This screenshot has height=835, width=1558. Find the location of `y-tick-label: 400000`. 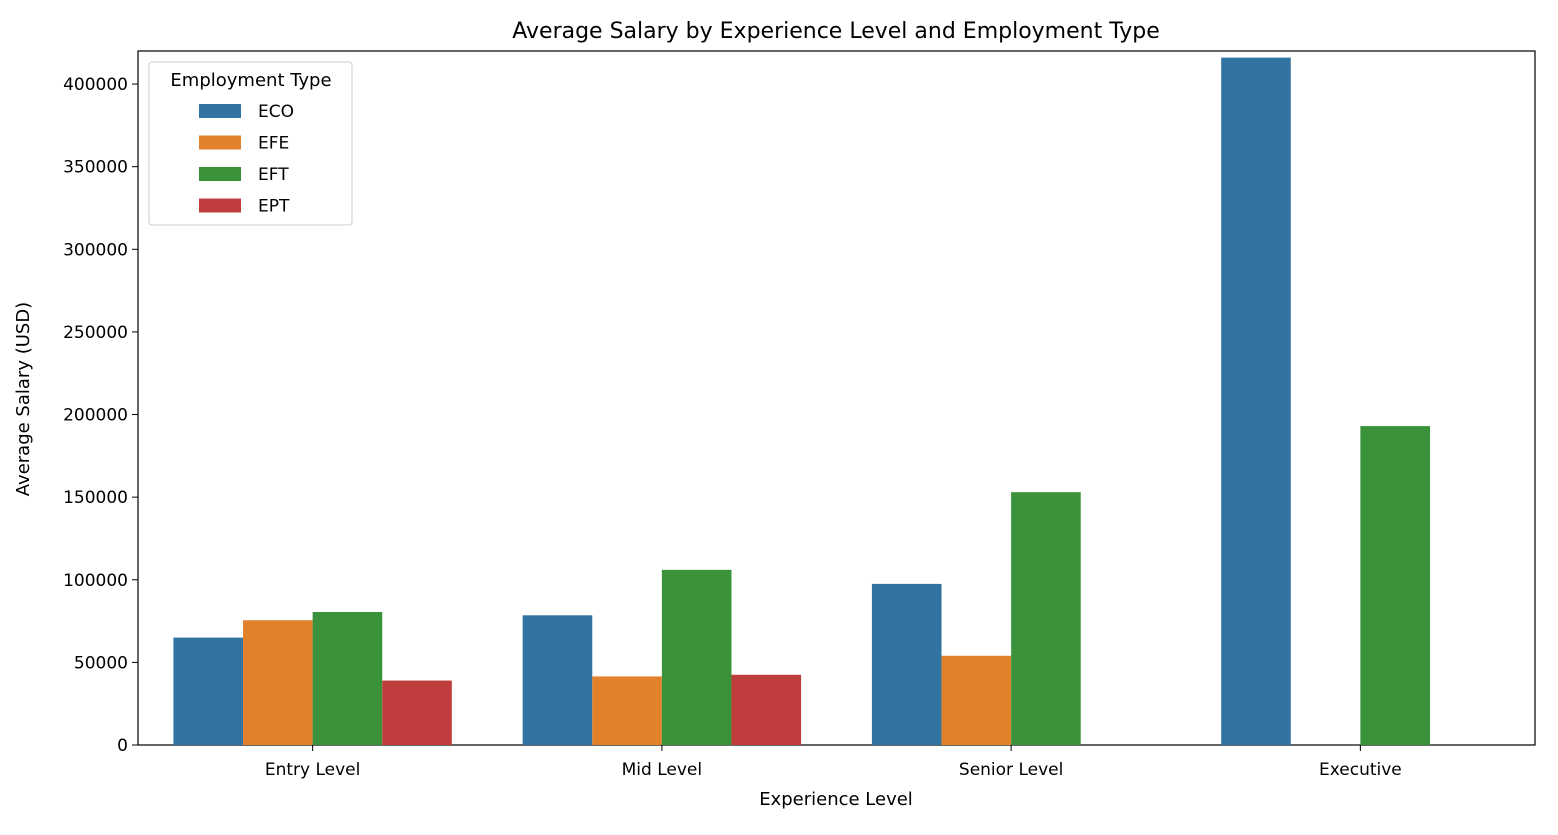

y-tick-label: 400000 is located at coordinates (95, 85).